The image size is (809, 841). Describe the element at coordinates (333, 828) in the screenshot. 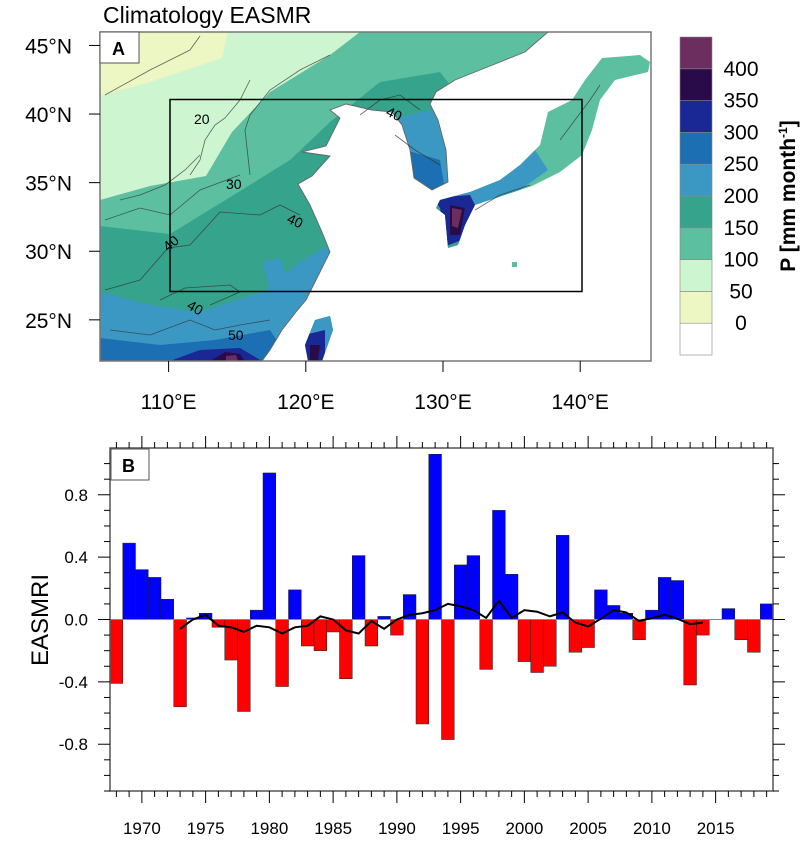

I see `x-tick-label: 1985` at that location.